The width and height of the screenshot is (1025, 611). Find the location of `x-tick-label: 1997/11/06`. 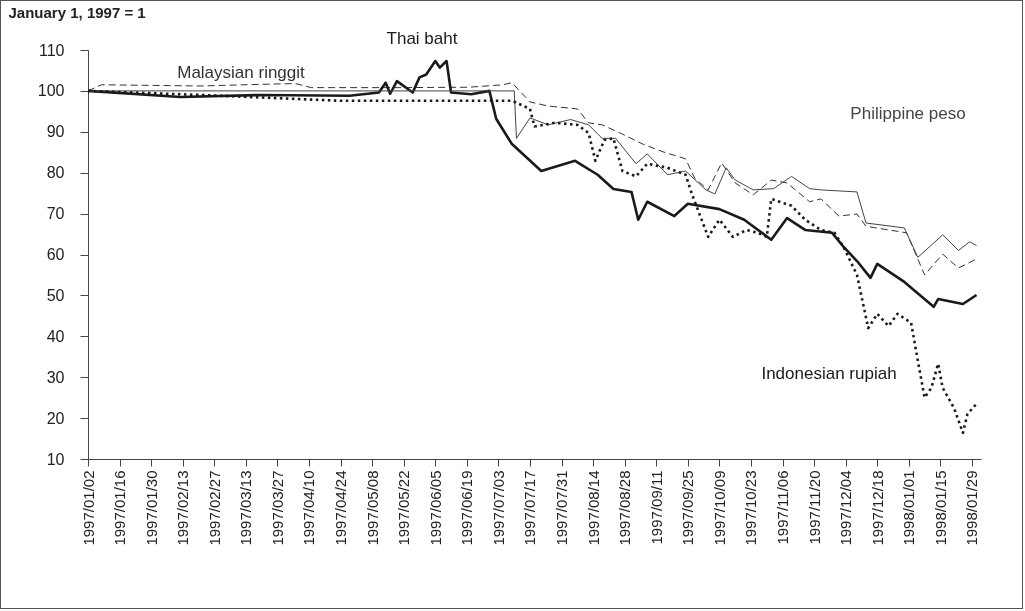

x-tick-label: 1997/11/06 is located at coordinates (783, 507).